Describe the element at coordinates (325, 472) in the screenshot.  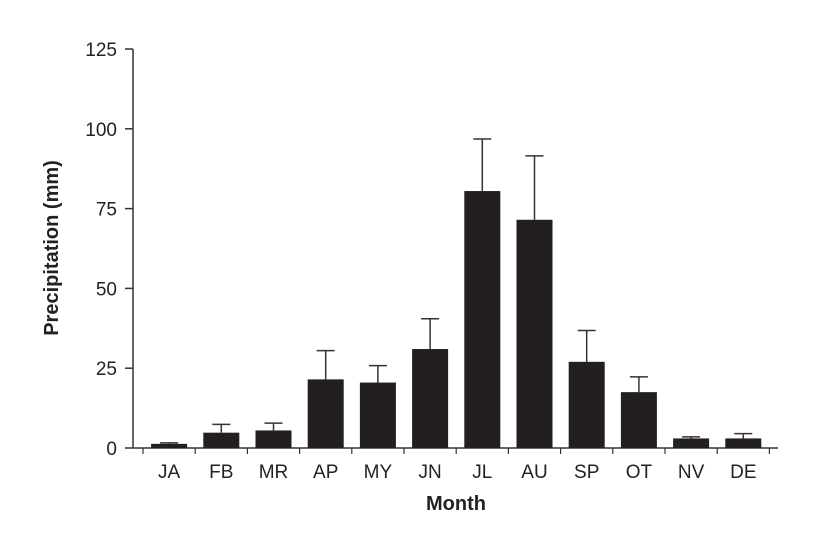
I see `x-tick-label-ap: AP` at that location.